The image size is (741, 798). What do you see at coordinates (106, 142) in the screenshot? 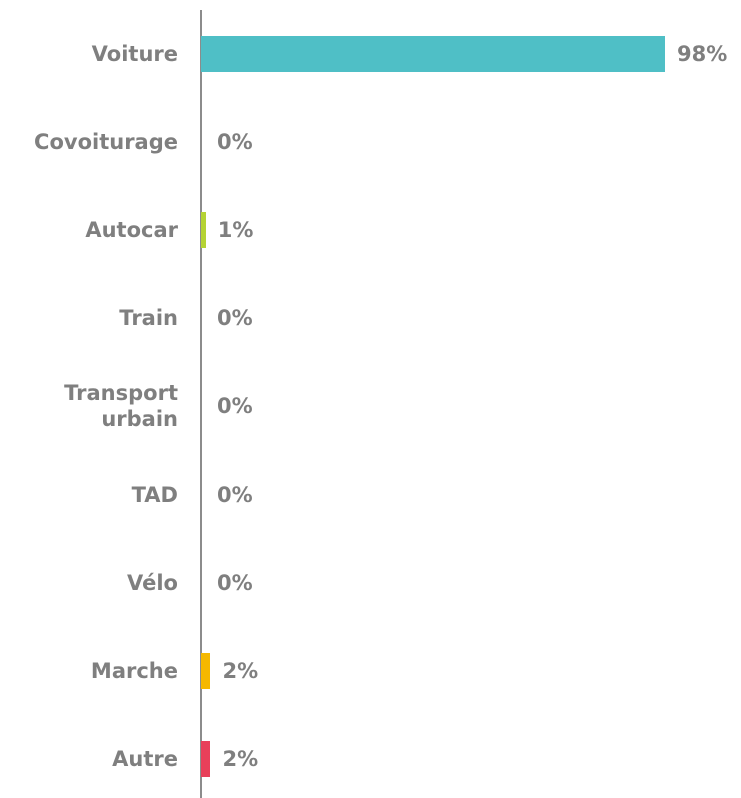
I see `category-label: Covoiturage` at bounding box center [106, 142].